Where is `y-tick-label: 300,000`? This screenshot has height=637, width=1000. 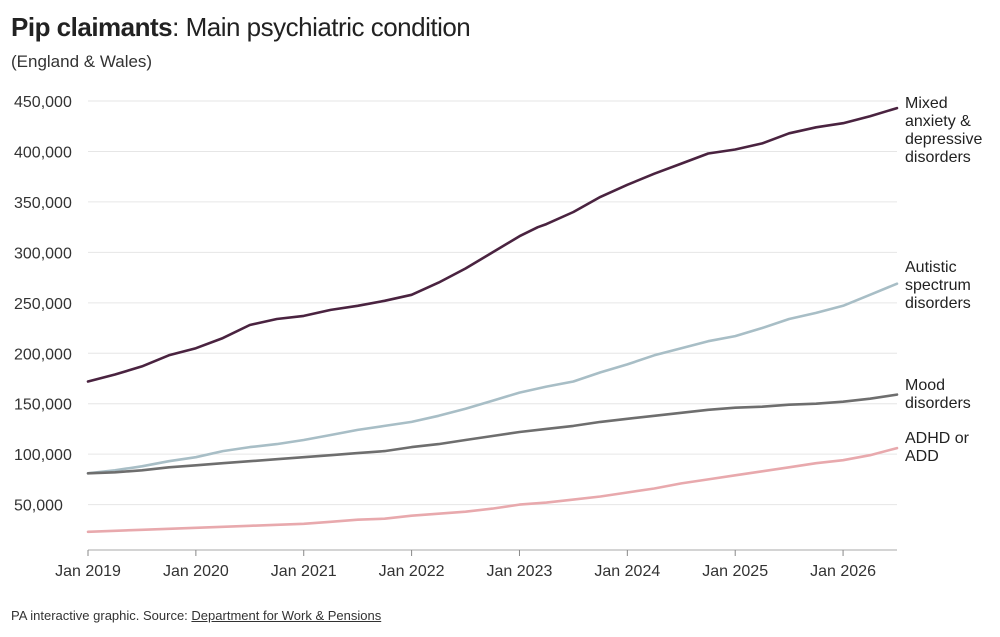 y-tick-label: 300,000 is located at coordinates (43, 253).